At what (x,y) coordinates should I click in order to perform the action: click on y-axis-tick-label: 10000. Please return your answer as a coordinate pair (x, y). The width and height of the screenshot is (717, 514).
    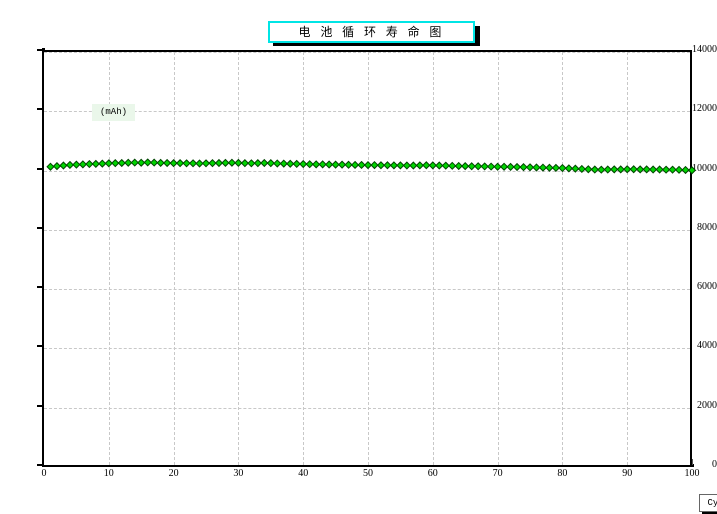
    Looking at the image, I should click on (704, 168).